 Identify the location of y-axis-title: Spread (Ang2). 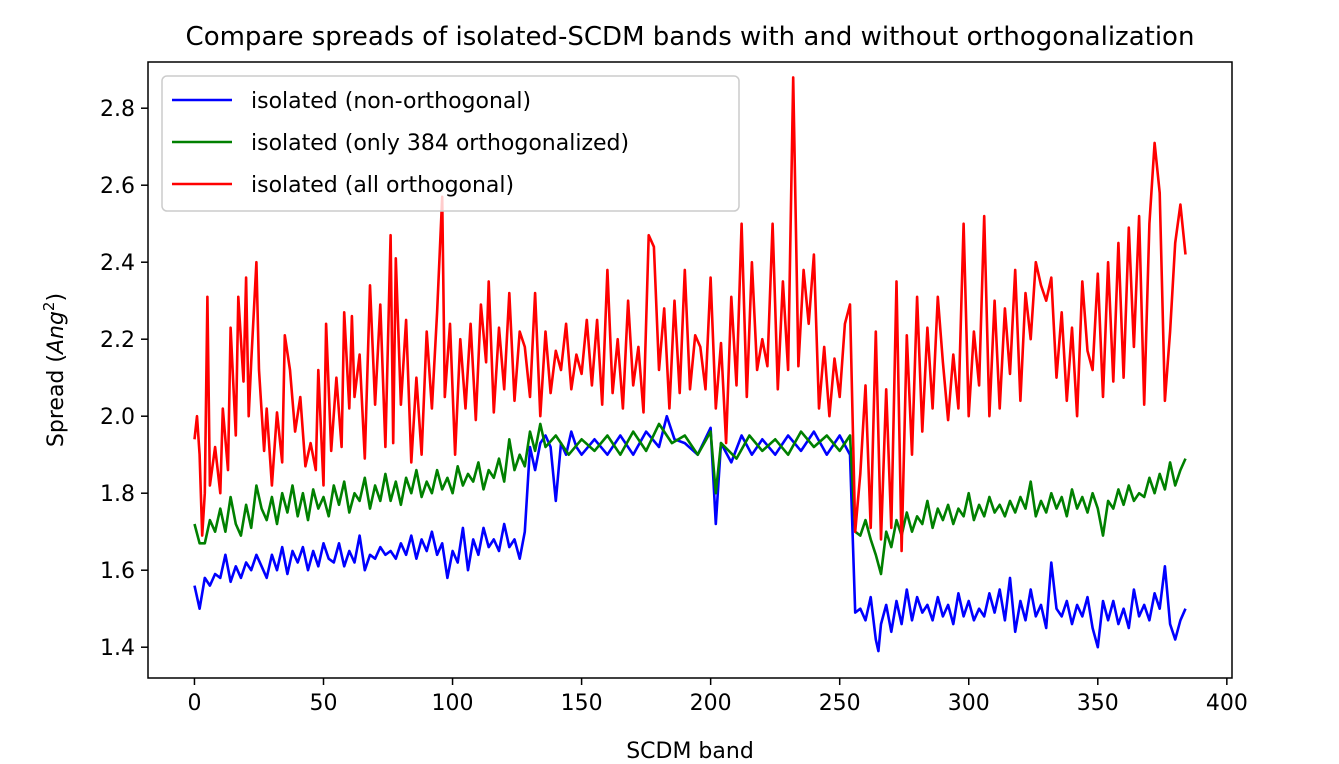
(54, 370).